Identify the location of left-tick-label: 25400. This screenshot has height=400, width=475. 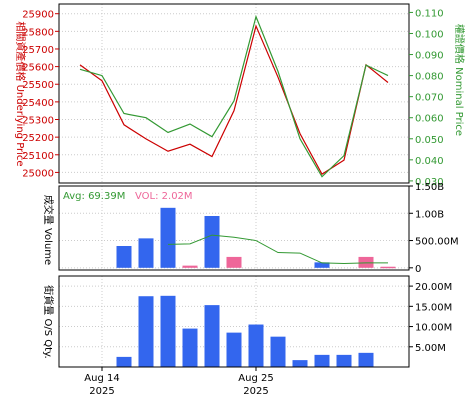
(38, 103).